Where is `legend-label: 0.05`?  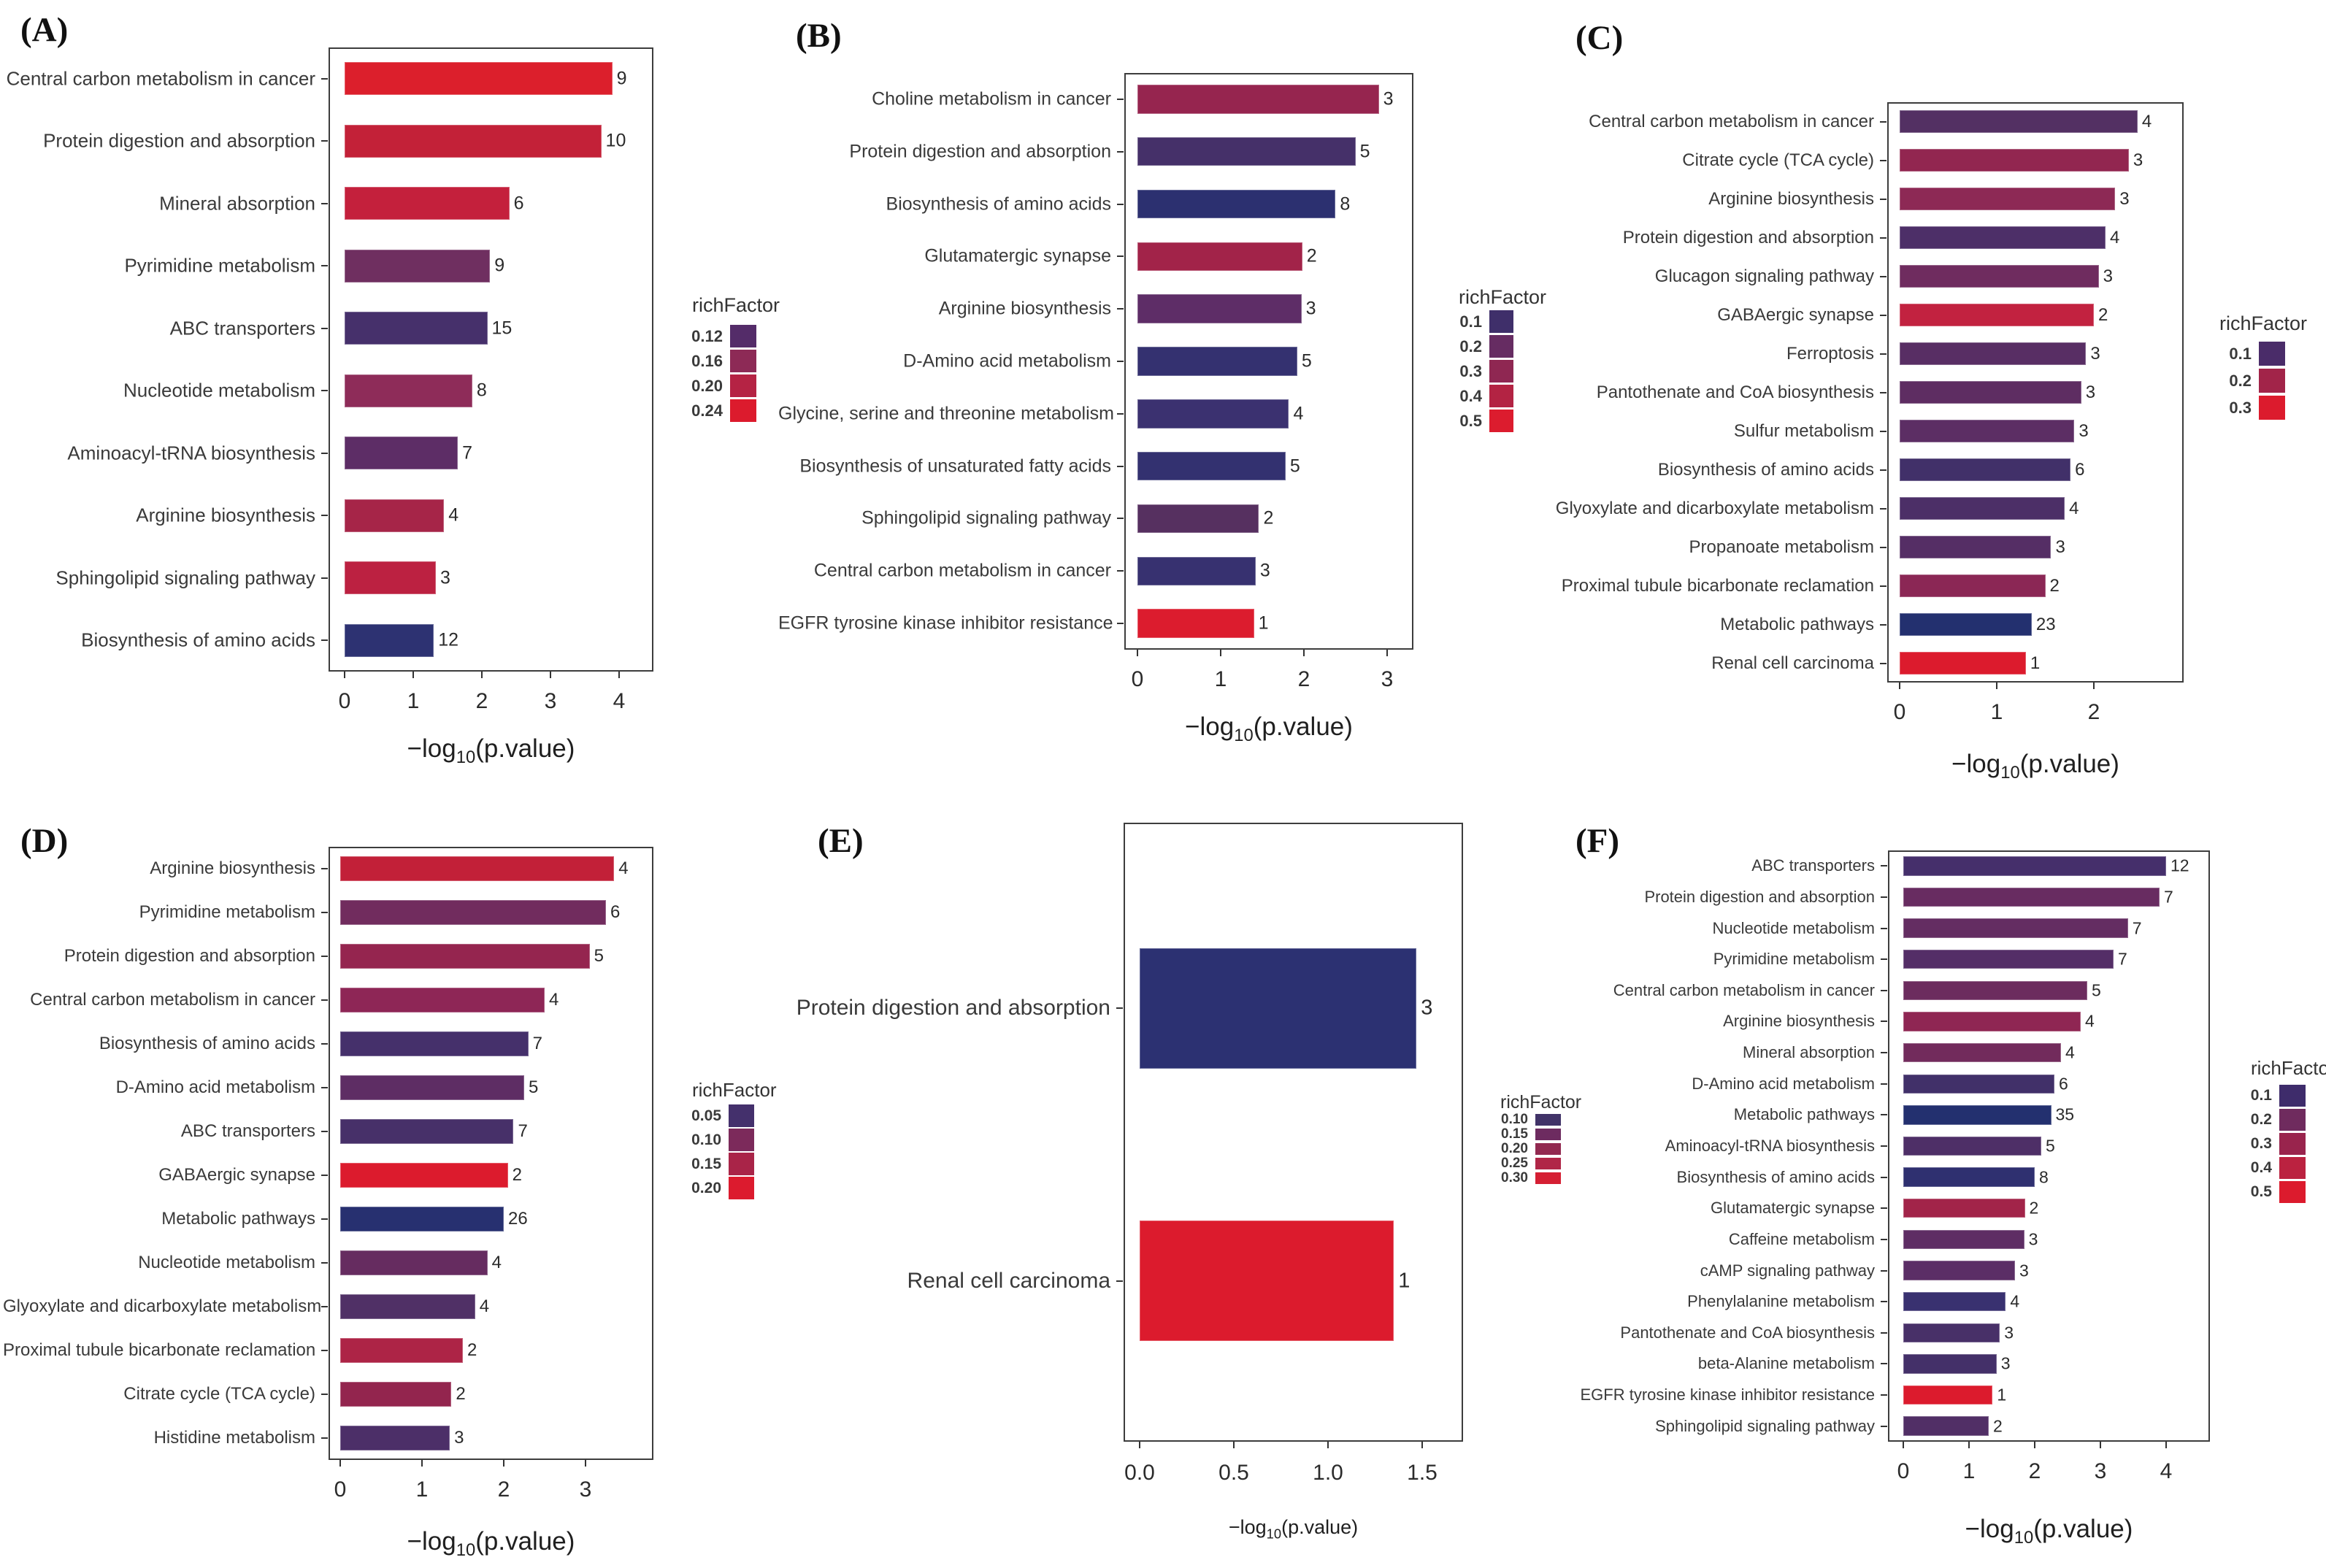 legend-label: 0.05 is located at coordinates (706, 1115).